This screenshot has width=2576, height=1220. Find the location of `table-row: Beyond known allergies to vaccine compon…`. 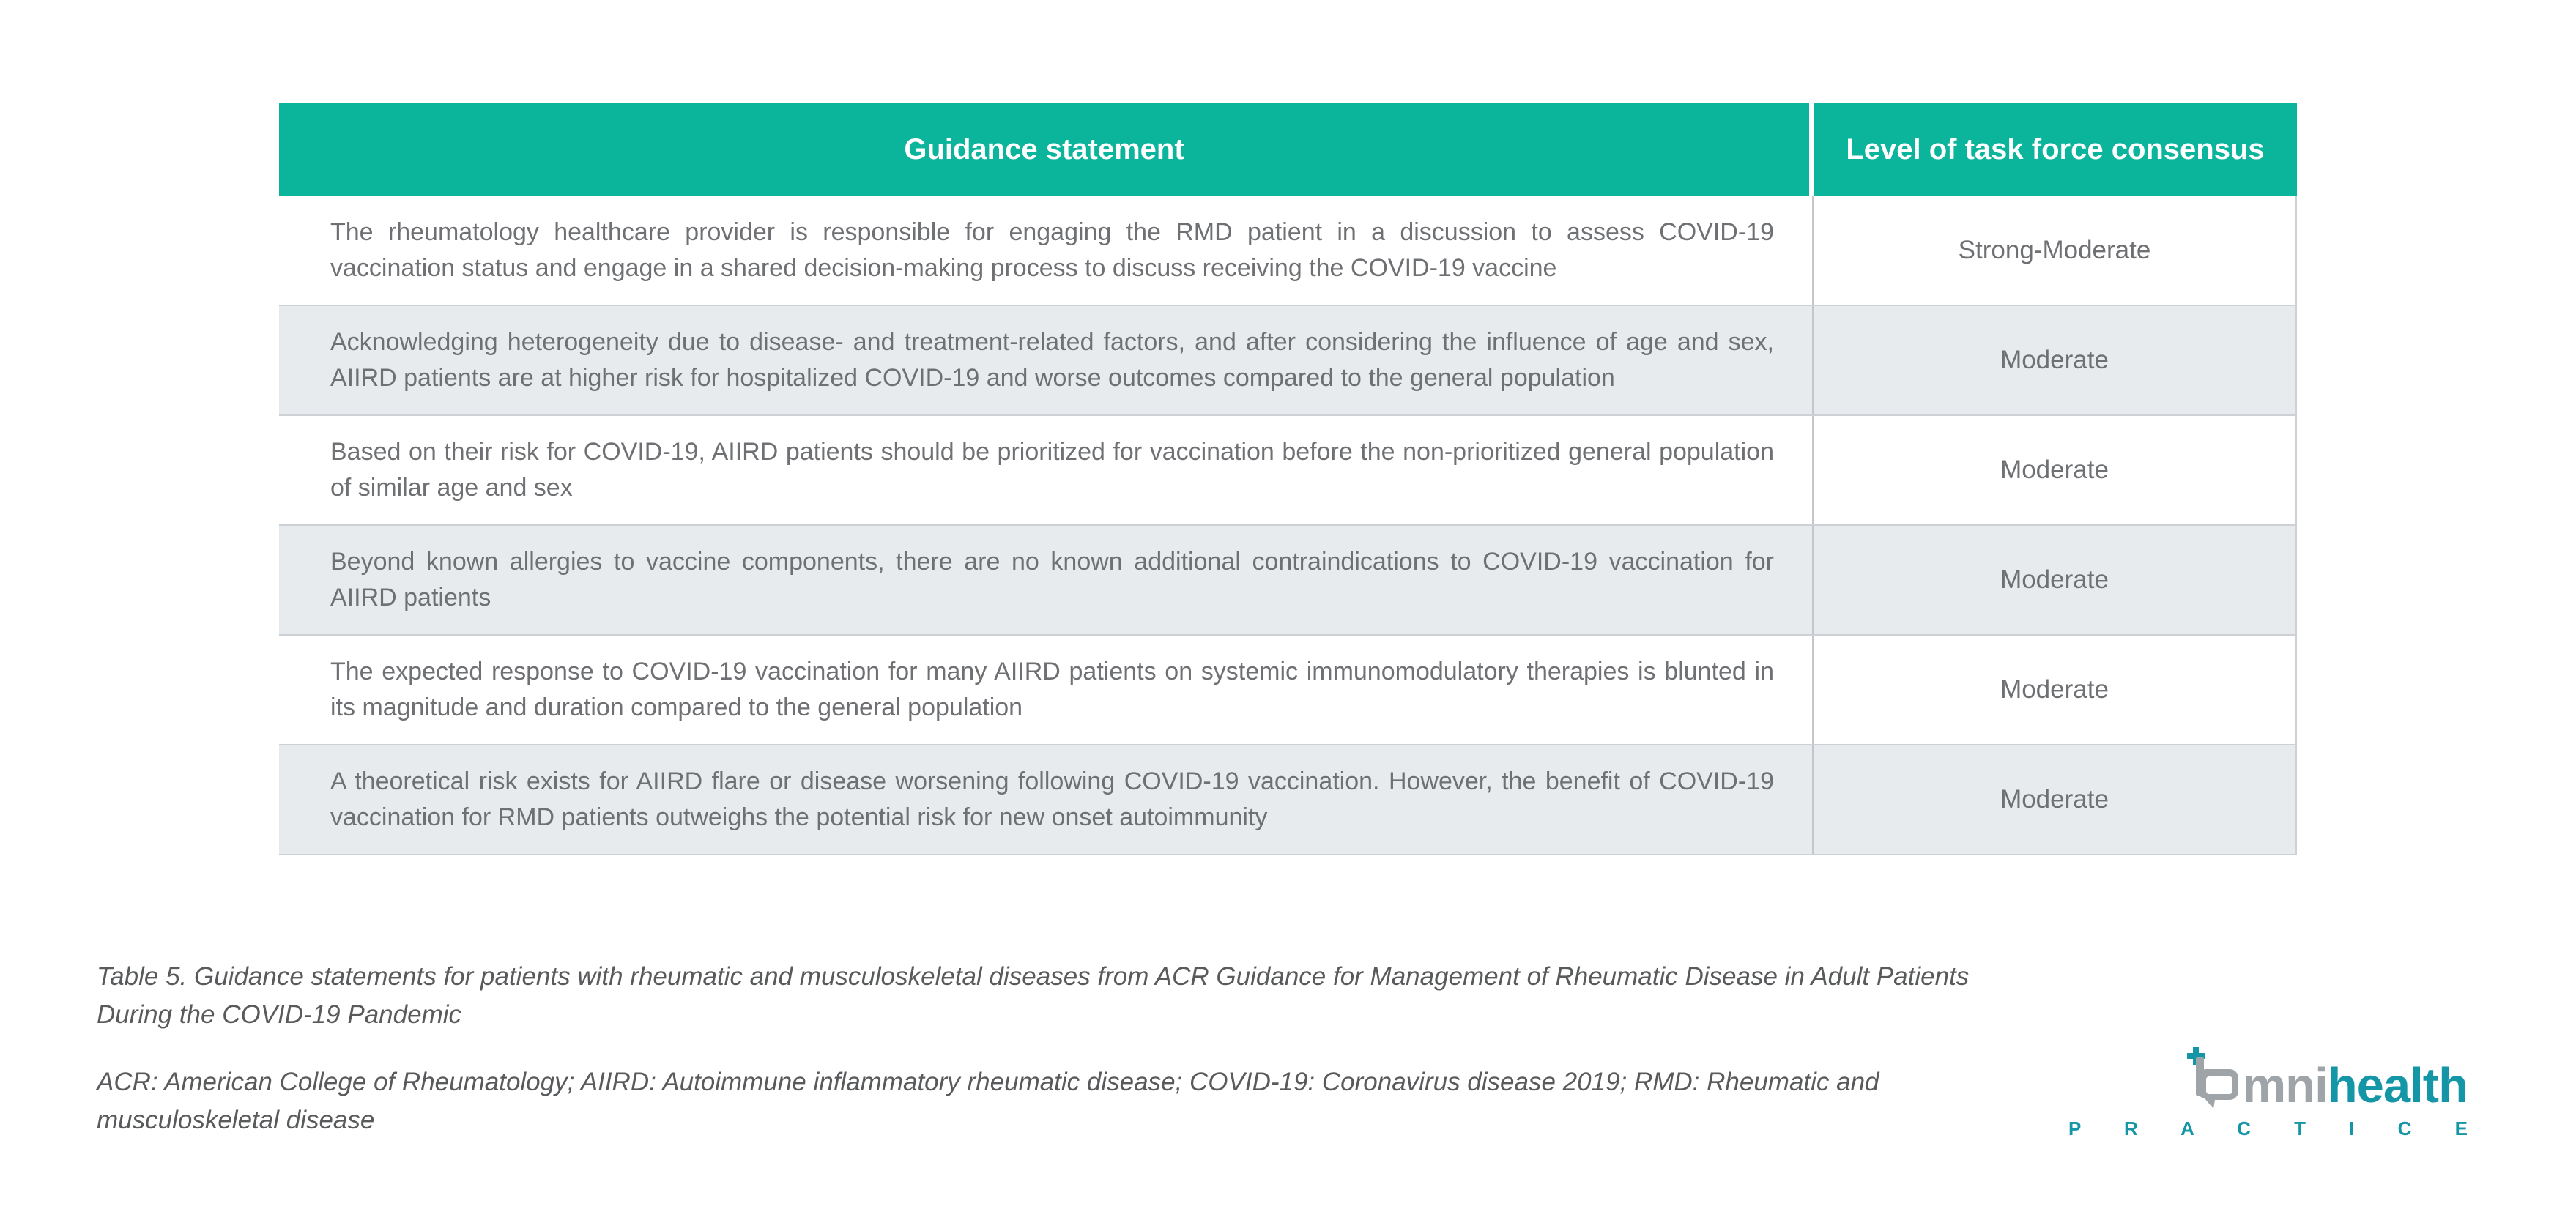

table-row: Beyond known allergies to vaccine compon… is located at coordinates (1288, 581).